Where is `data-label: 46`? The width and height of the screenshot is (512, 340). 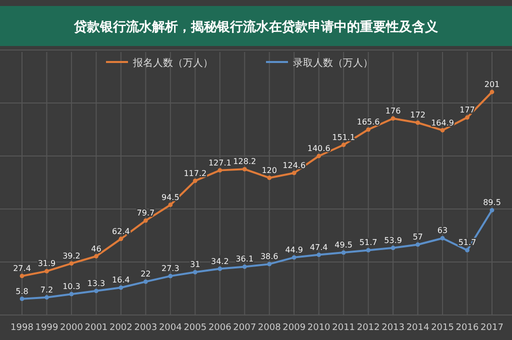
data-label: 46 is located at coordinates (96, 249).